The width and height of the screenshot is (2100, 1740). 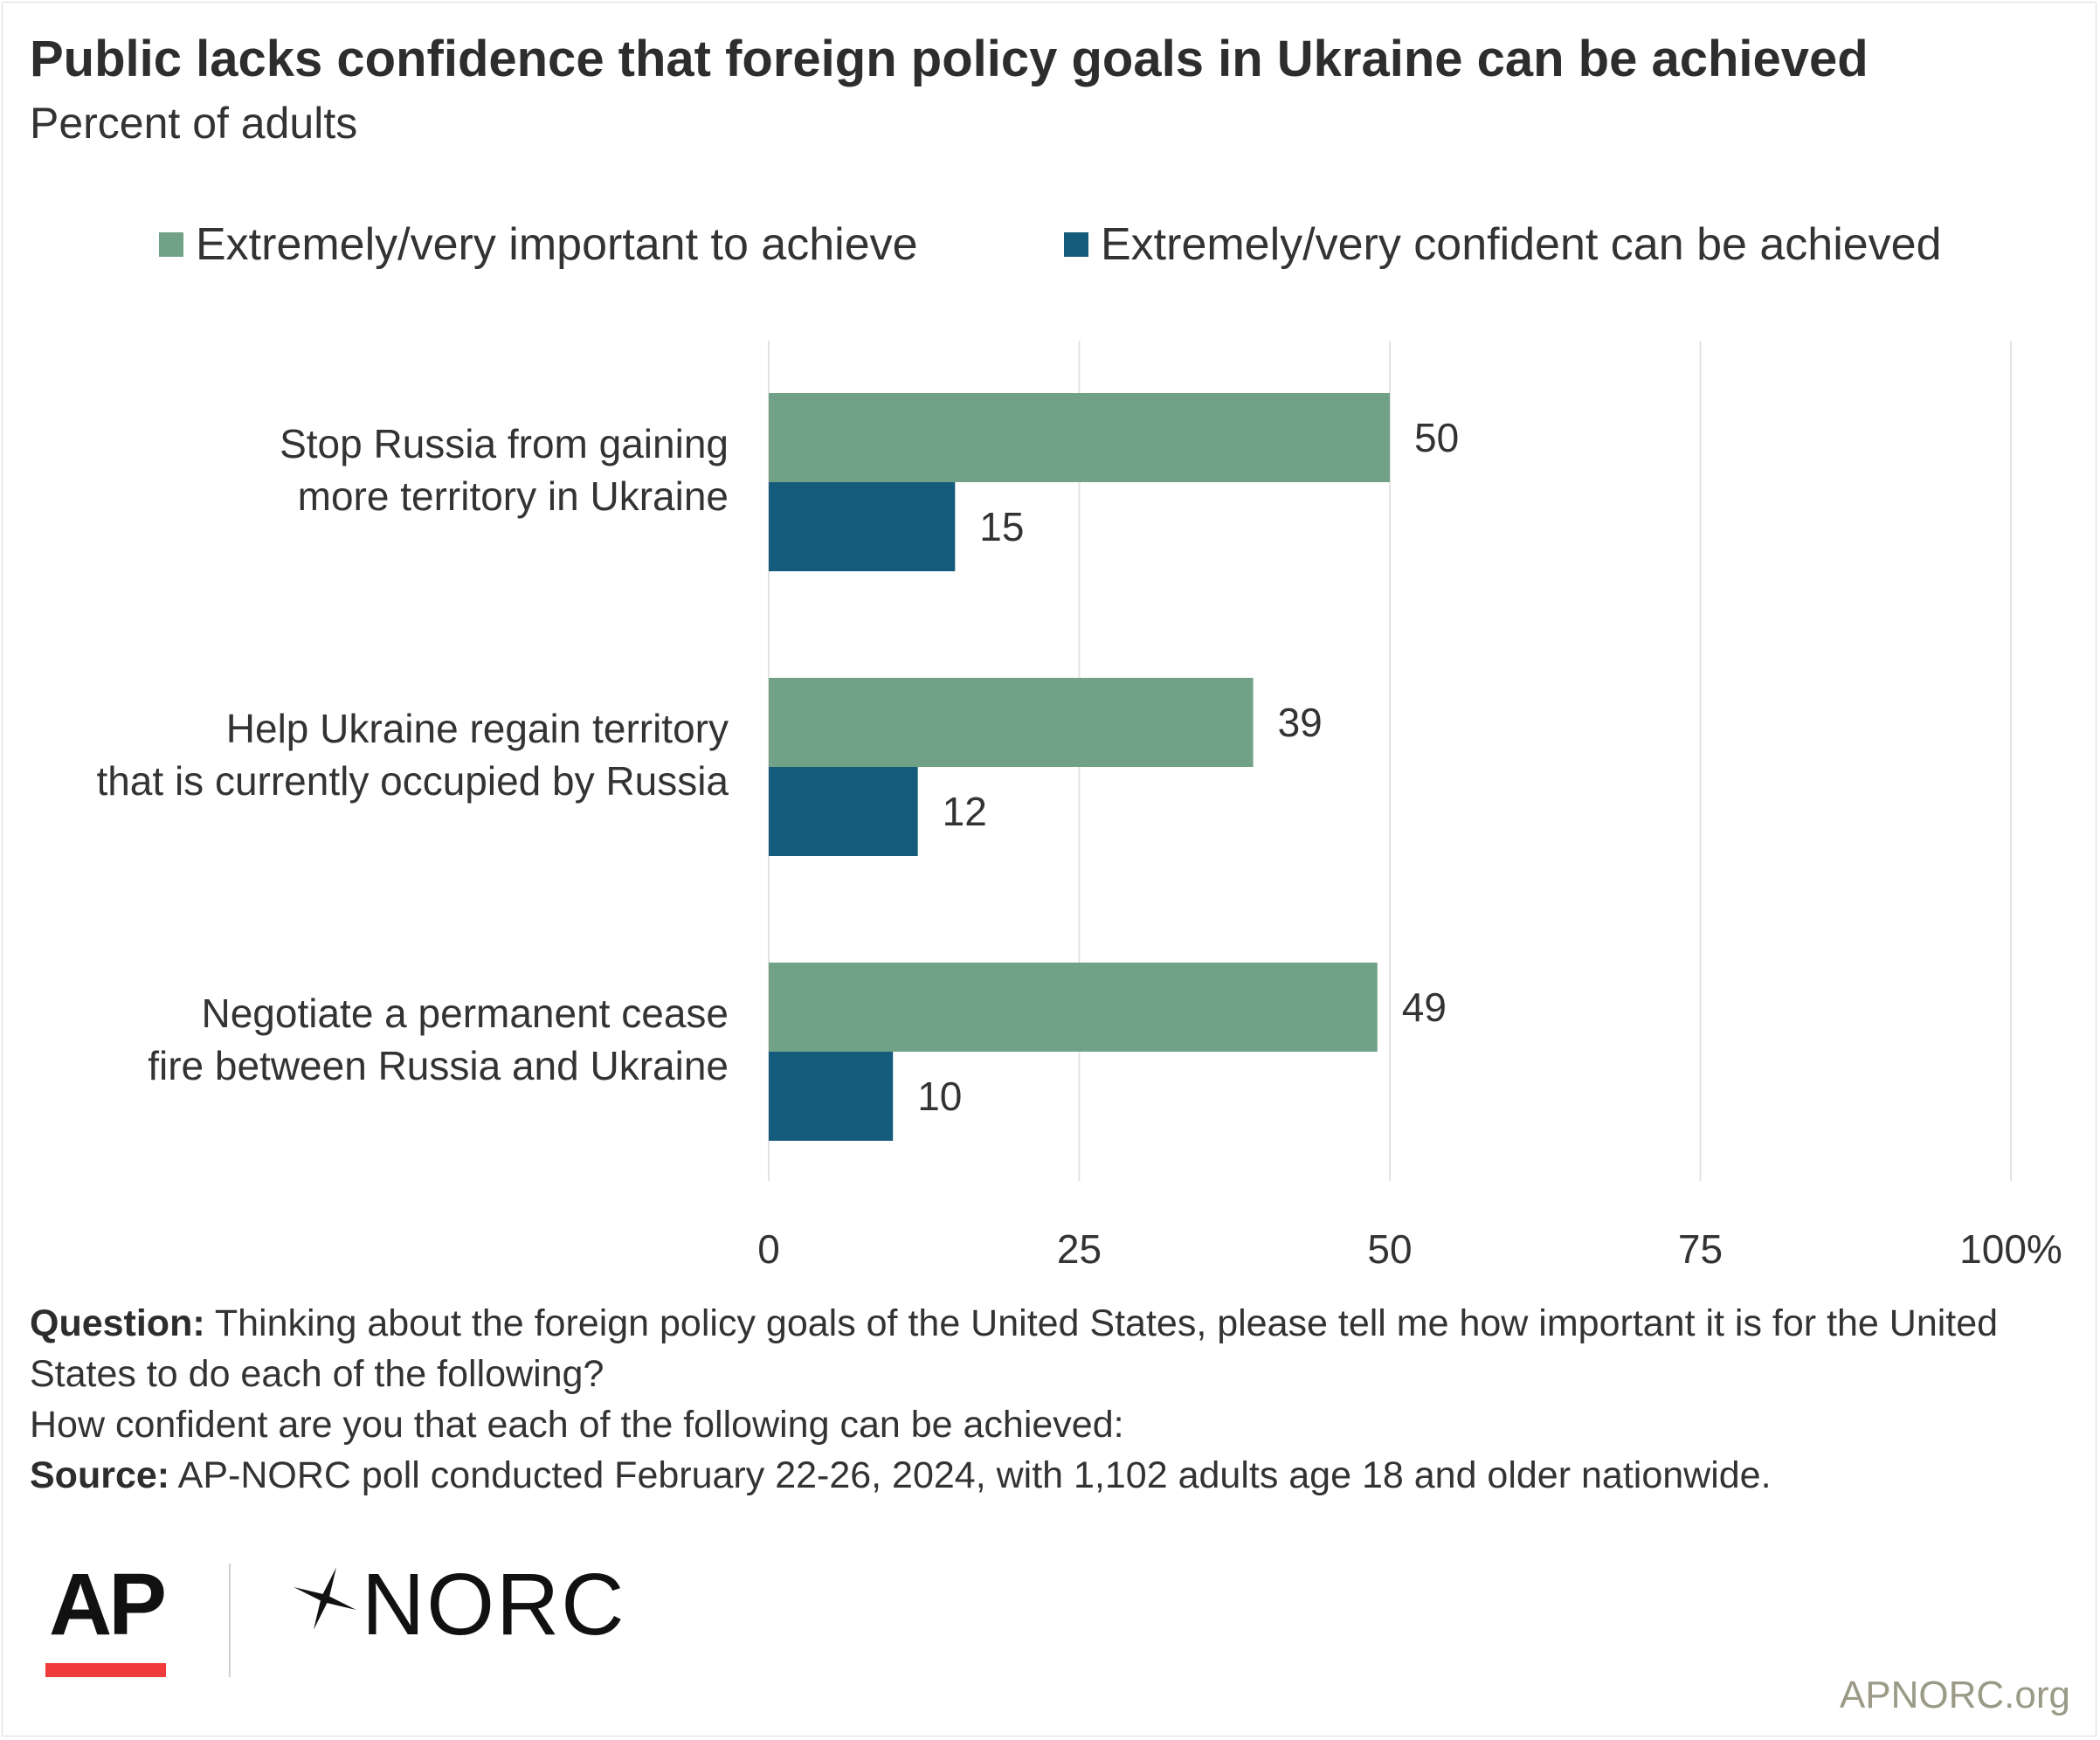 I want to click on legend-item-important: Extremely/very important to achieve, so click(x=539, y=245).